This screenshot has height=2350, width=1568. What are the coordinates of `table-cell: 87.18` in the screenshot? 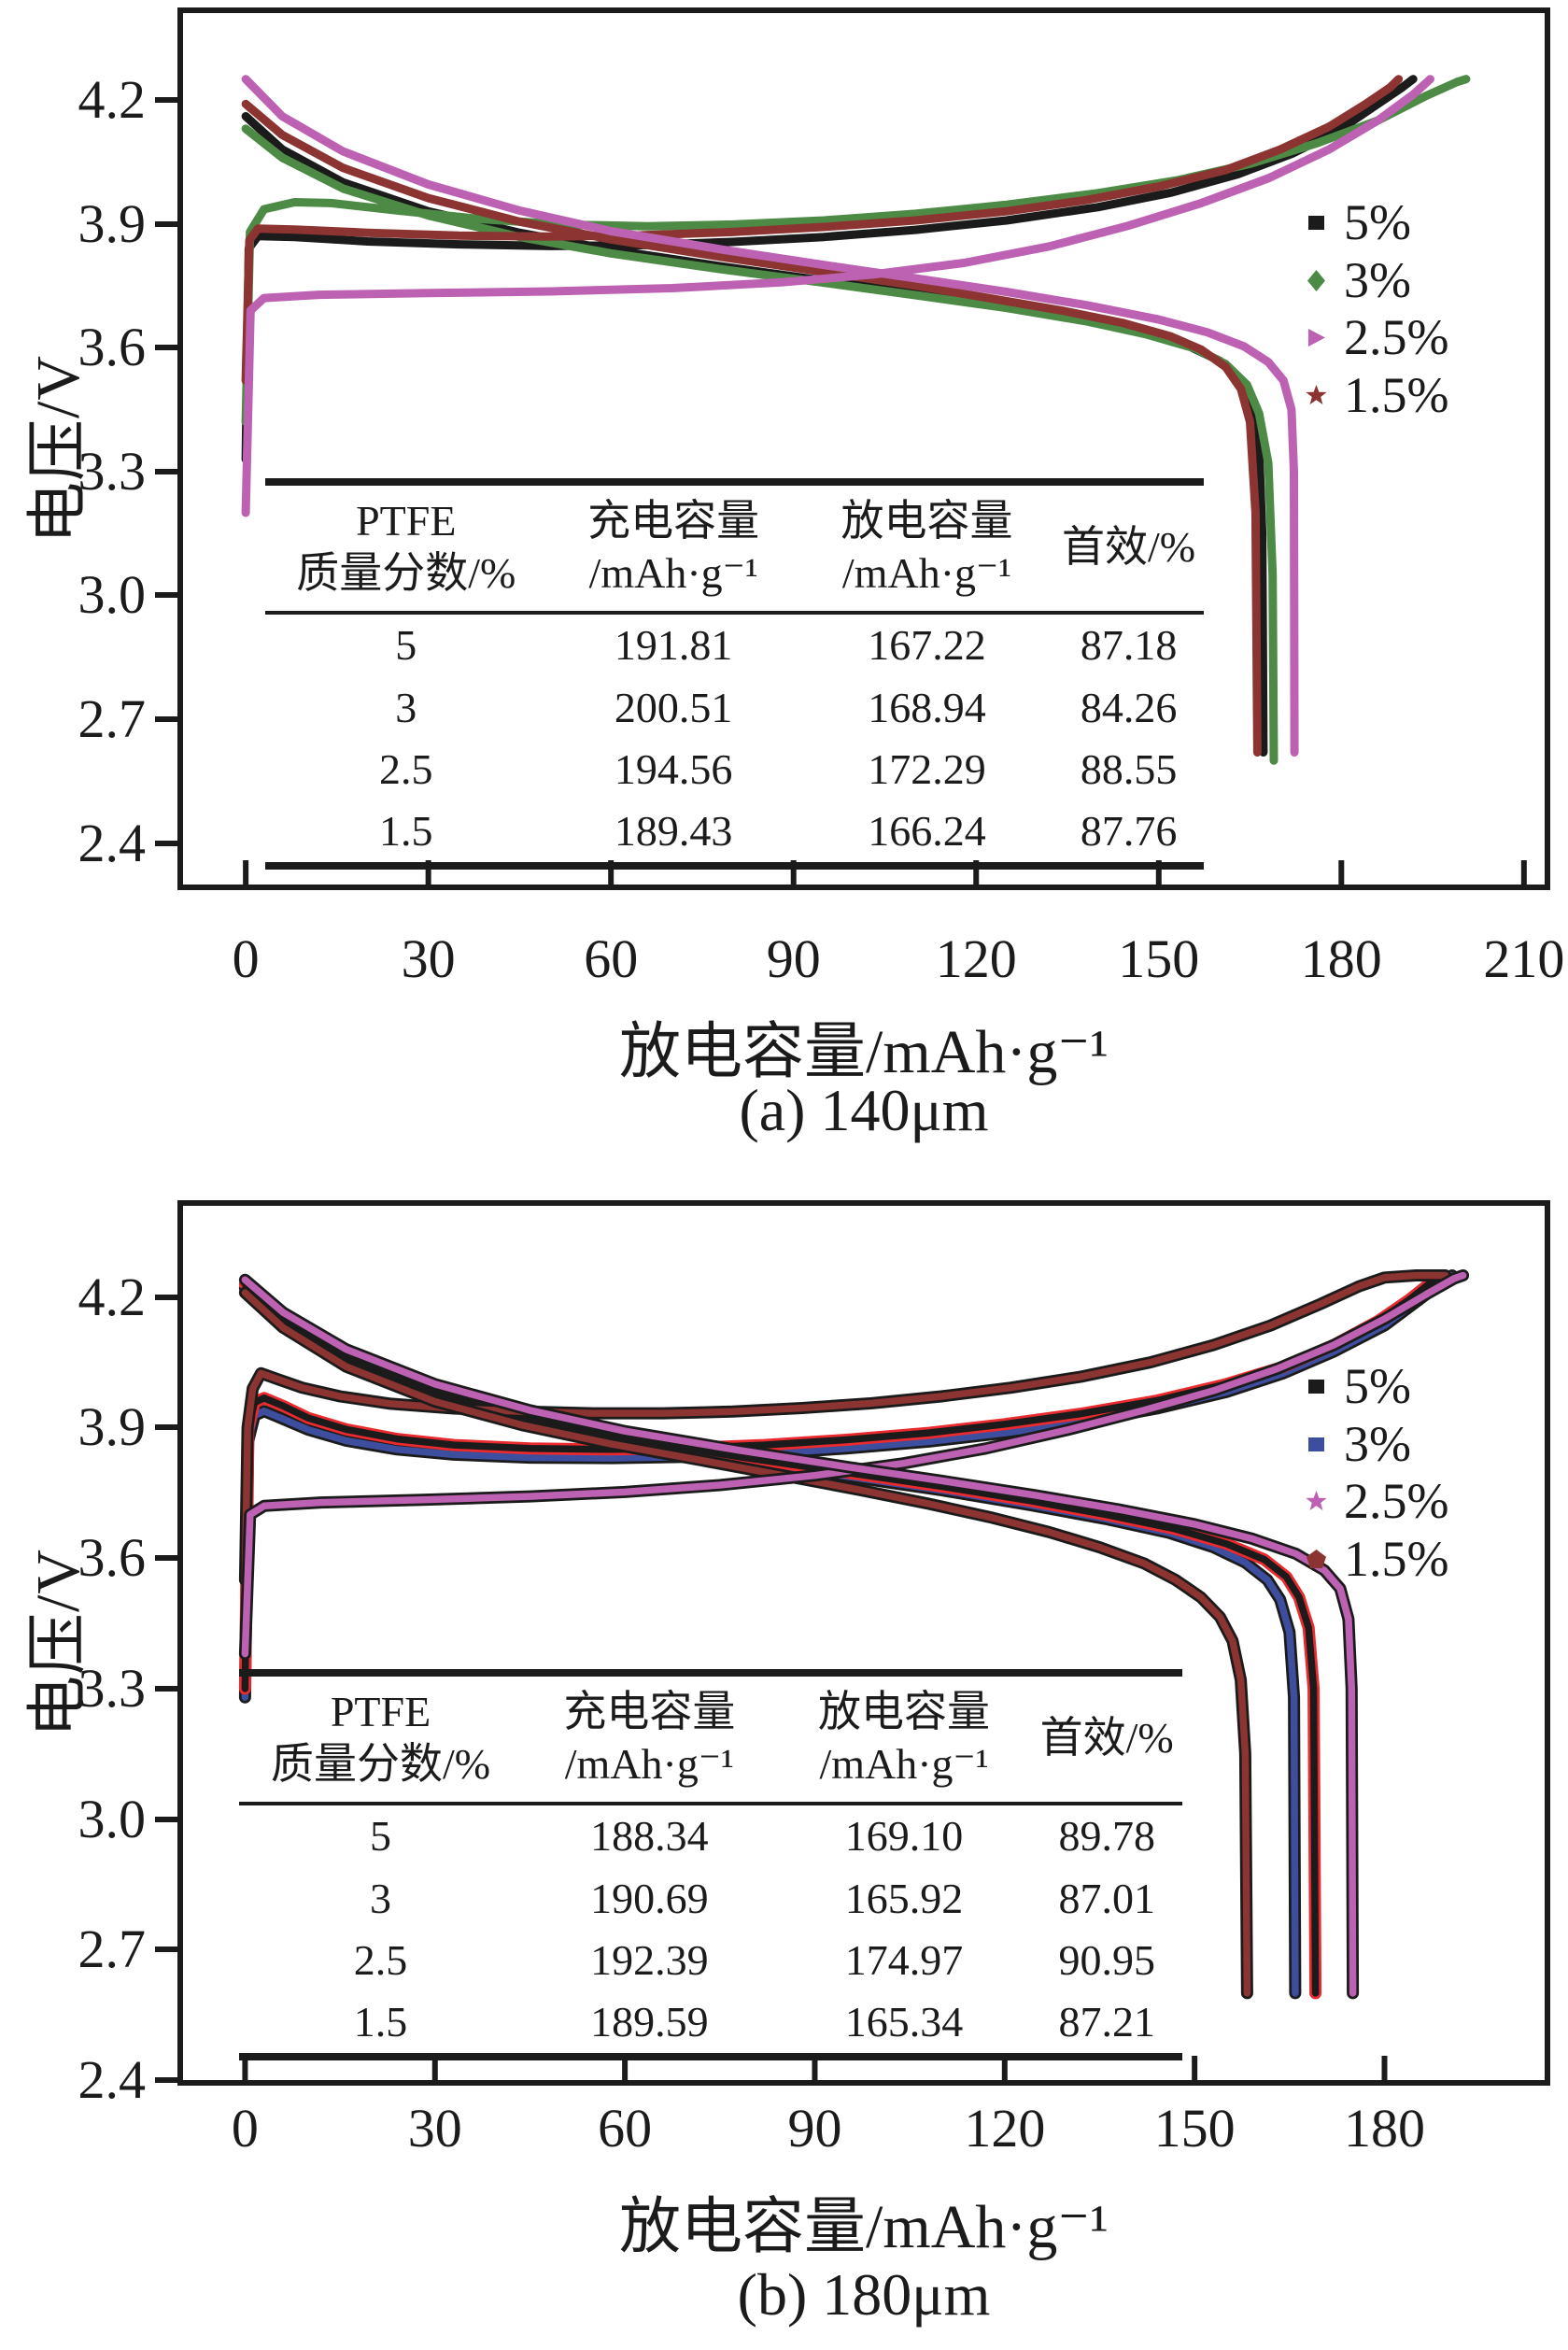 It's located at (1129, 645).